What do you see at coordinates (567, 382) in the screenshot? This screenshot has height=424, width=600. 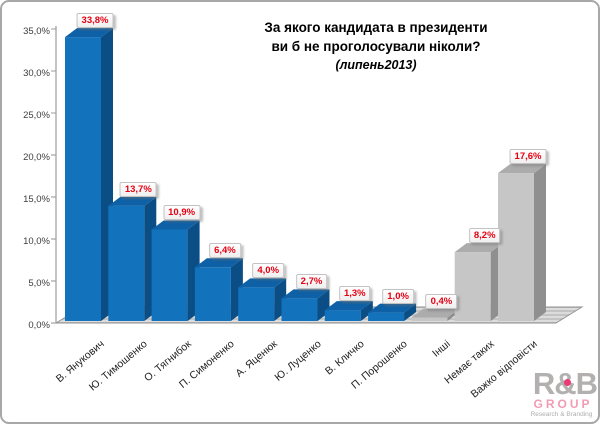 I see `logo-pink-dot-icon` at bounding box center [567, 382].